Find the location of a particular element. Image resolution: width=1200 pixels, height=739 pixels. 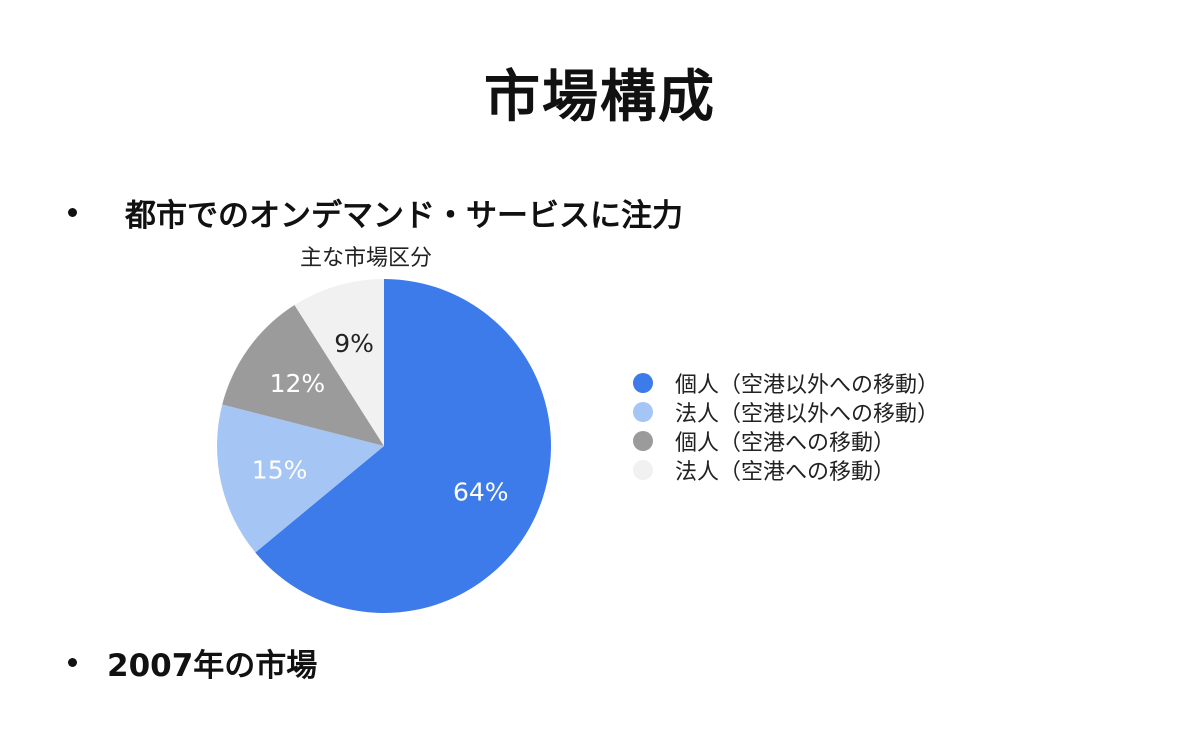

bullet-item: 2007年の市場 is located at coordinates (192, 662).